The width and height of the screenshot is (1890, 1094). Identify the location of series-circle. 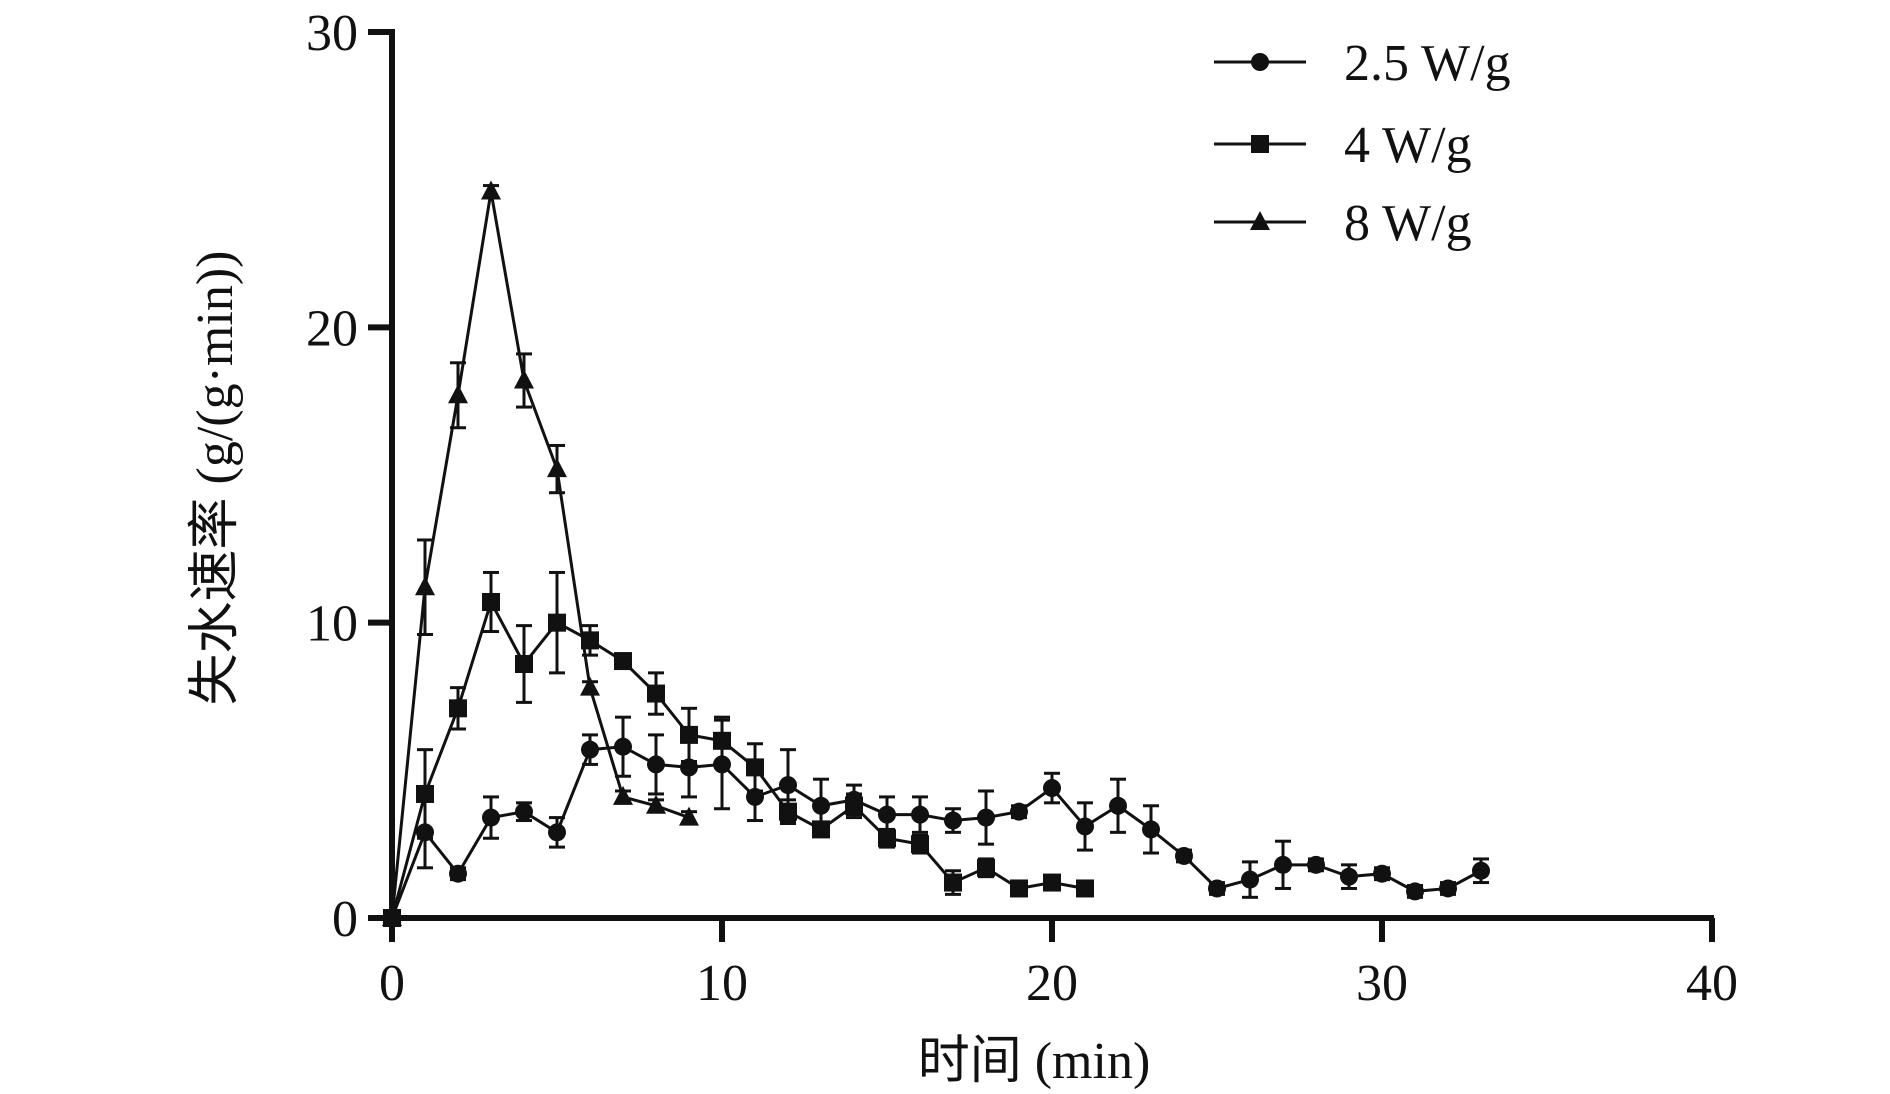
(936, 821).